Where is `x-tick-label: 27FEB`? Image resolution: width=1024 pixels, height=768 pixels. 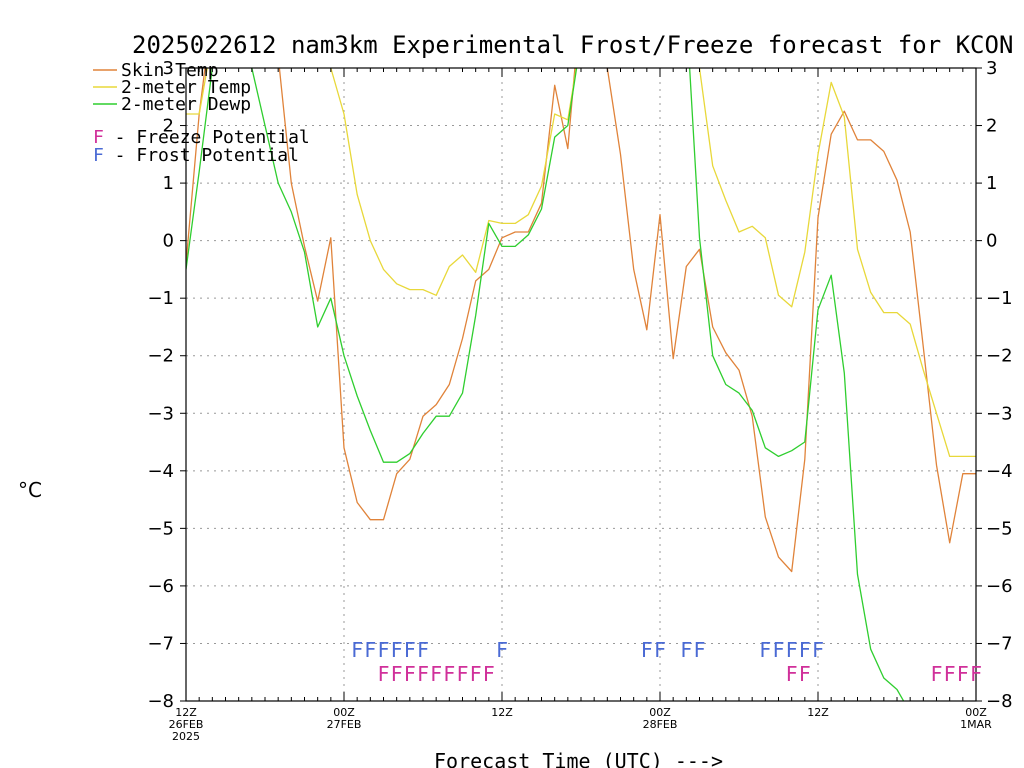 x-tick-label: 27FEB is located at coordinates (344, 724).